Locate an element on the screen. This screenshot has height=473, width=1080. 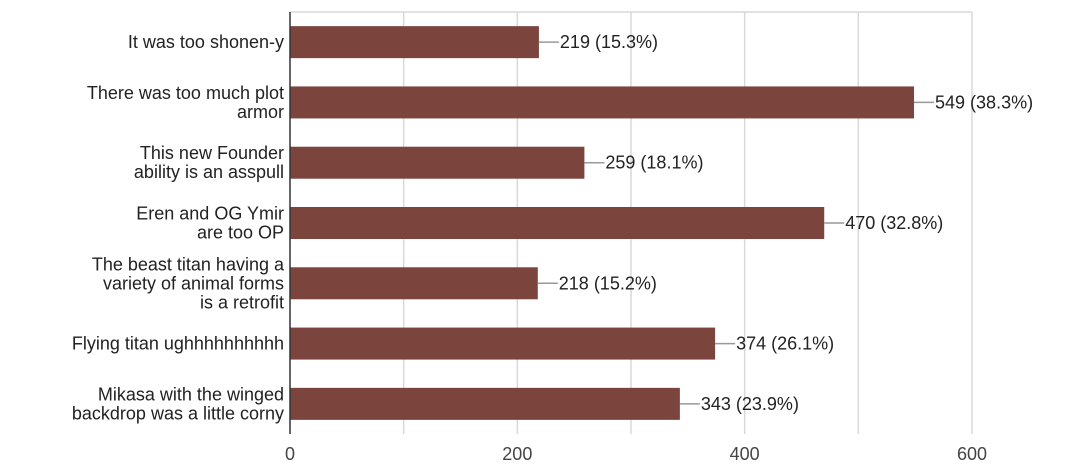
category-label-line: are too OP is located at coordinates (240, 233).